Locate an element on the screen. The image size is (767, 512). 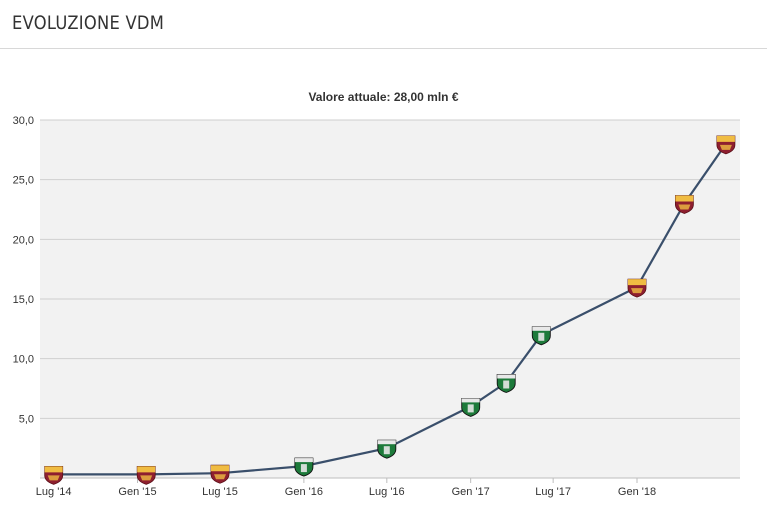
chart-subtitle: Valore attuale: 28,00 mln € is located at coordinates (383, 97).